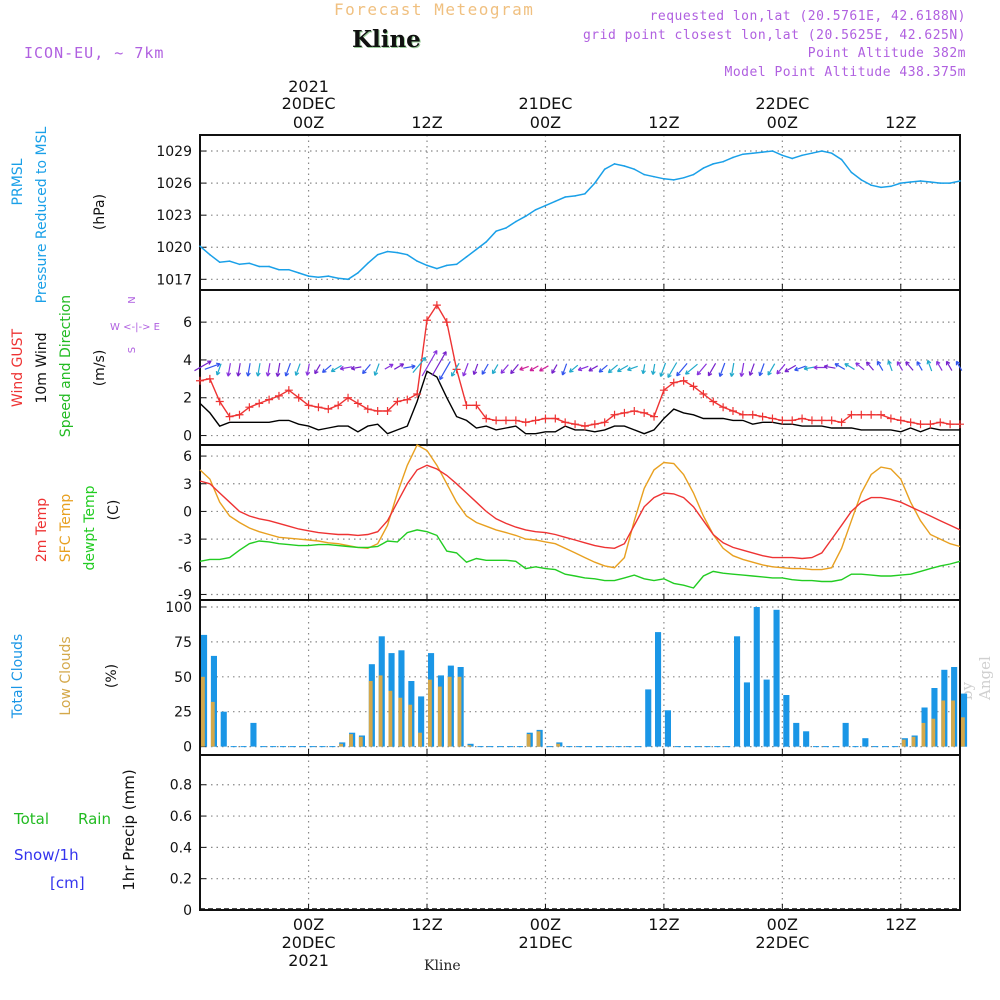 This screenshot has width=1000, height=1000. I want to click on wind-label-gust: Wind GUST, so click(18, 367).